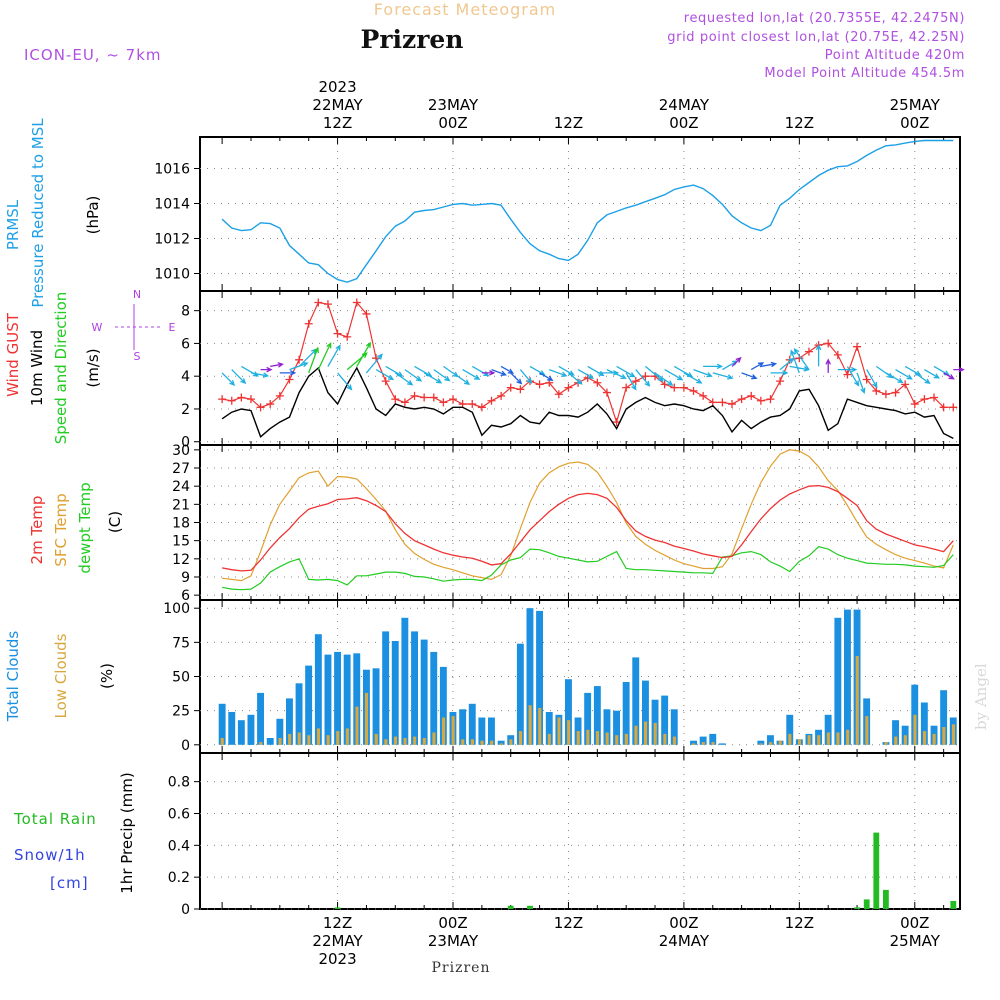  I want to click on y-tick-label: 2, so click(185, 410).